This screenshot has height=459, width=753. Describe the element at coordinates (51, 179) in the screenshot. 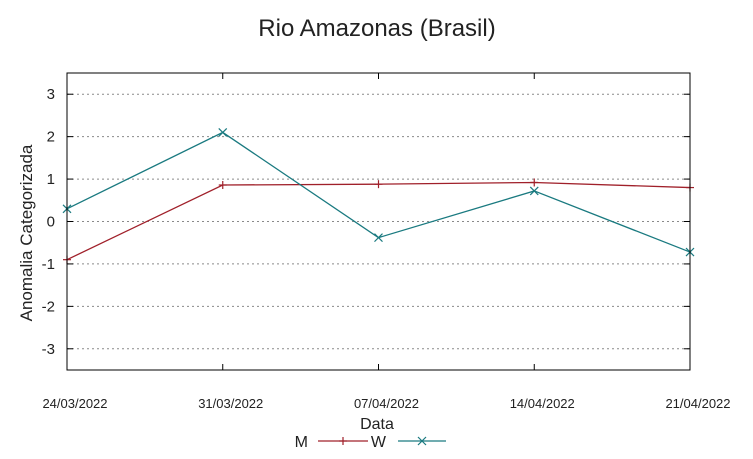

I see `y-tick-label: 1` at that location.